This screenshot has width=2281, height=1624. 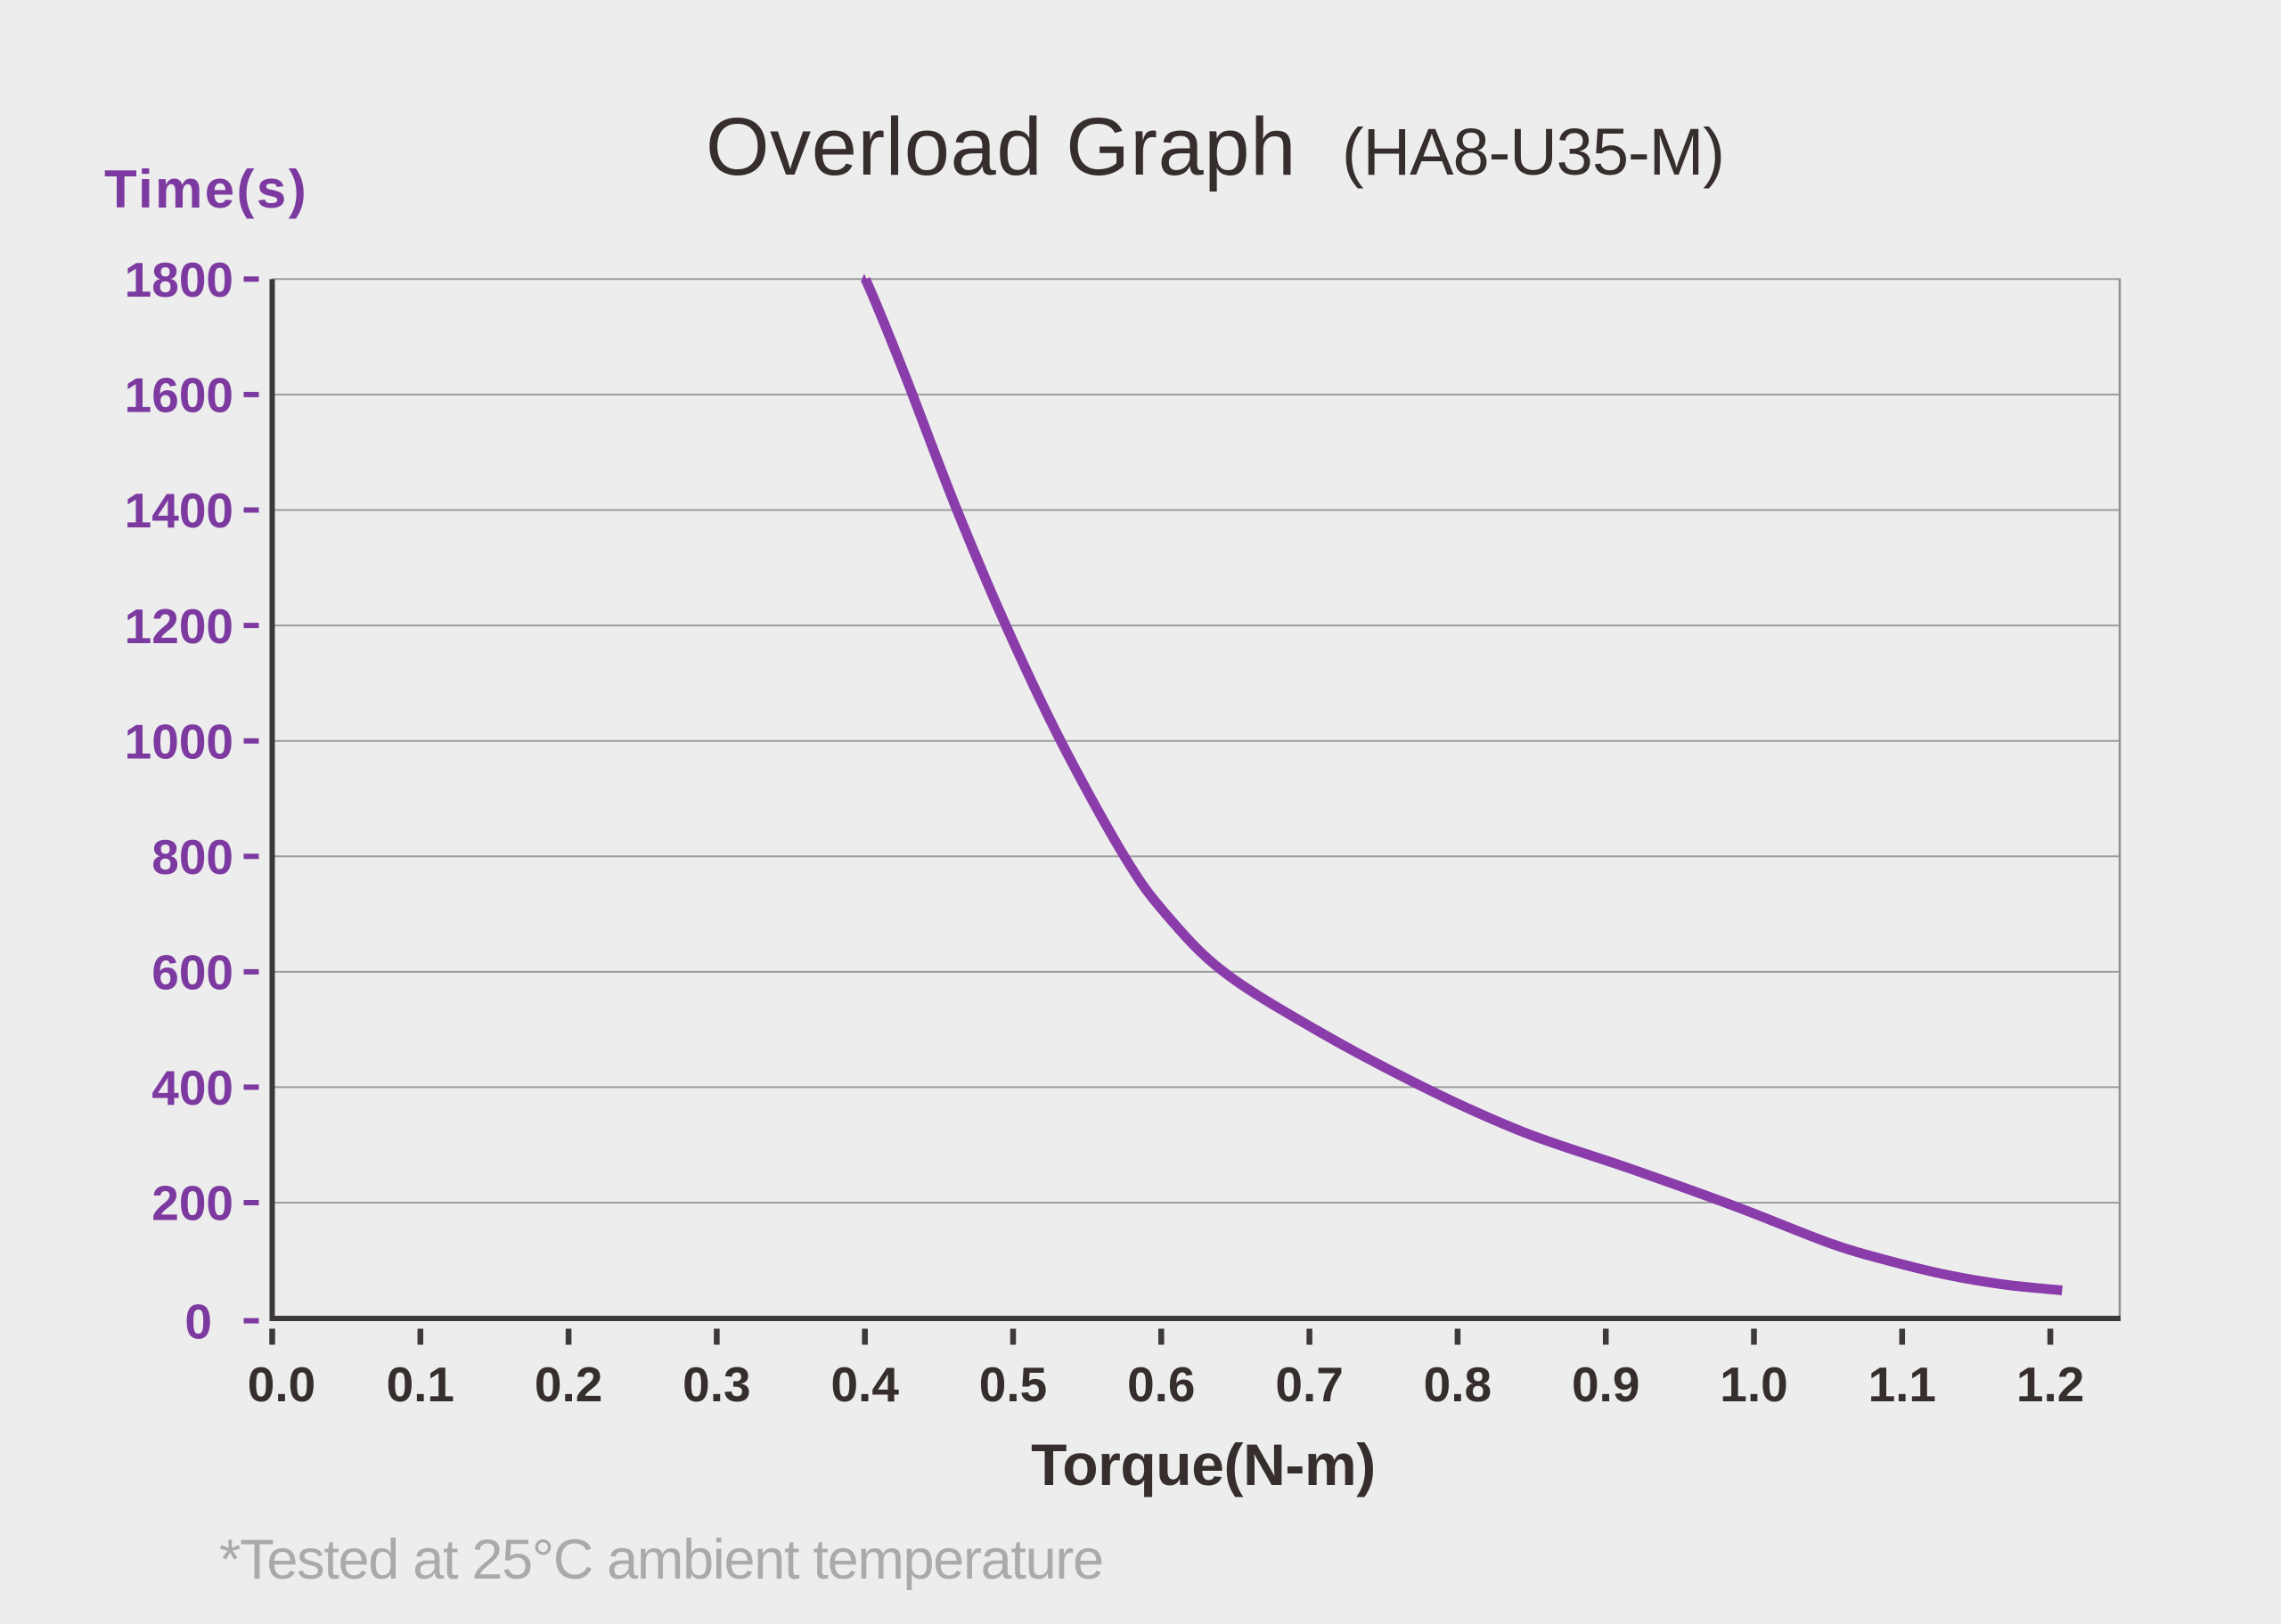 What do you see at coordinates (179, 395) in the screenshot?
I see `svg-text: 1600` at bounding box center [179, 395].